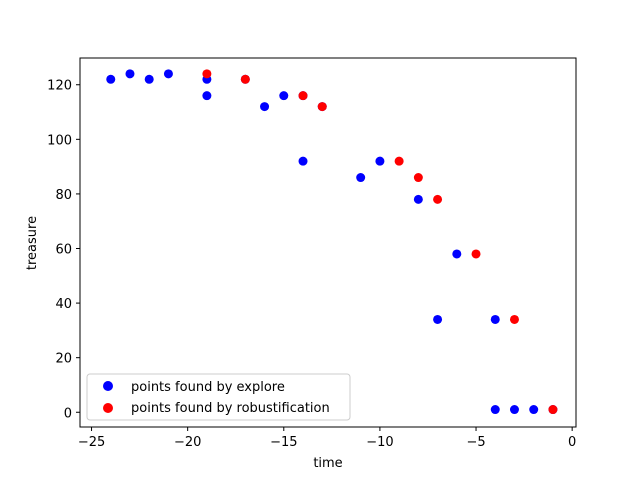  Describe the element at coordinates (108, 408) in the screenshot. I see `legend-marker-robustification` at that location.